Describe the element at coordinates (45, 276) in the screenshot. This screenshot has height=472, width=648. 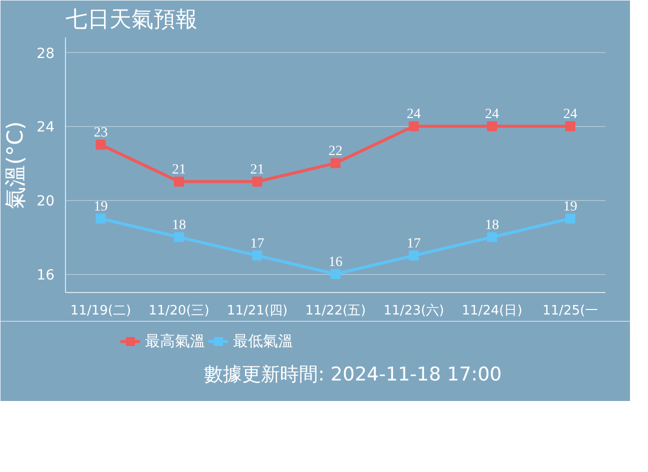
I see `y-tick-label: 16` at that location.